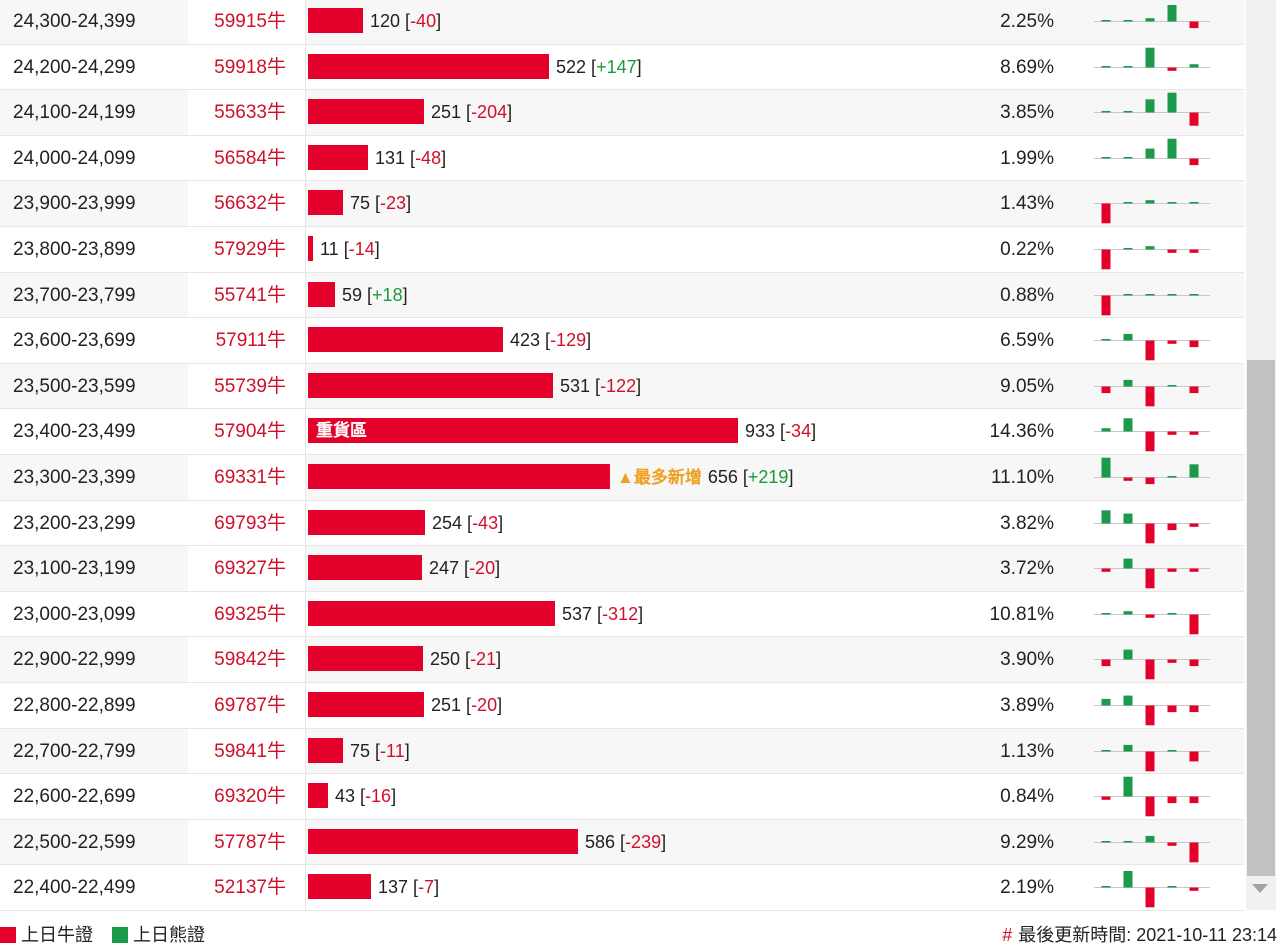 The width and height of the screenshot is (1281, 949). What do you see at coordinates (74, 797) in the screenshot?
I see `strike-range: 22,600-22,699` at bounding box center [74, 797].